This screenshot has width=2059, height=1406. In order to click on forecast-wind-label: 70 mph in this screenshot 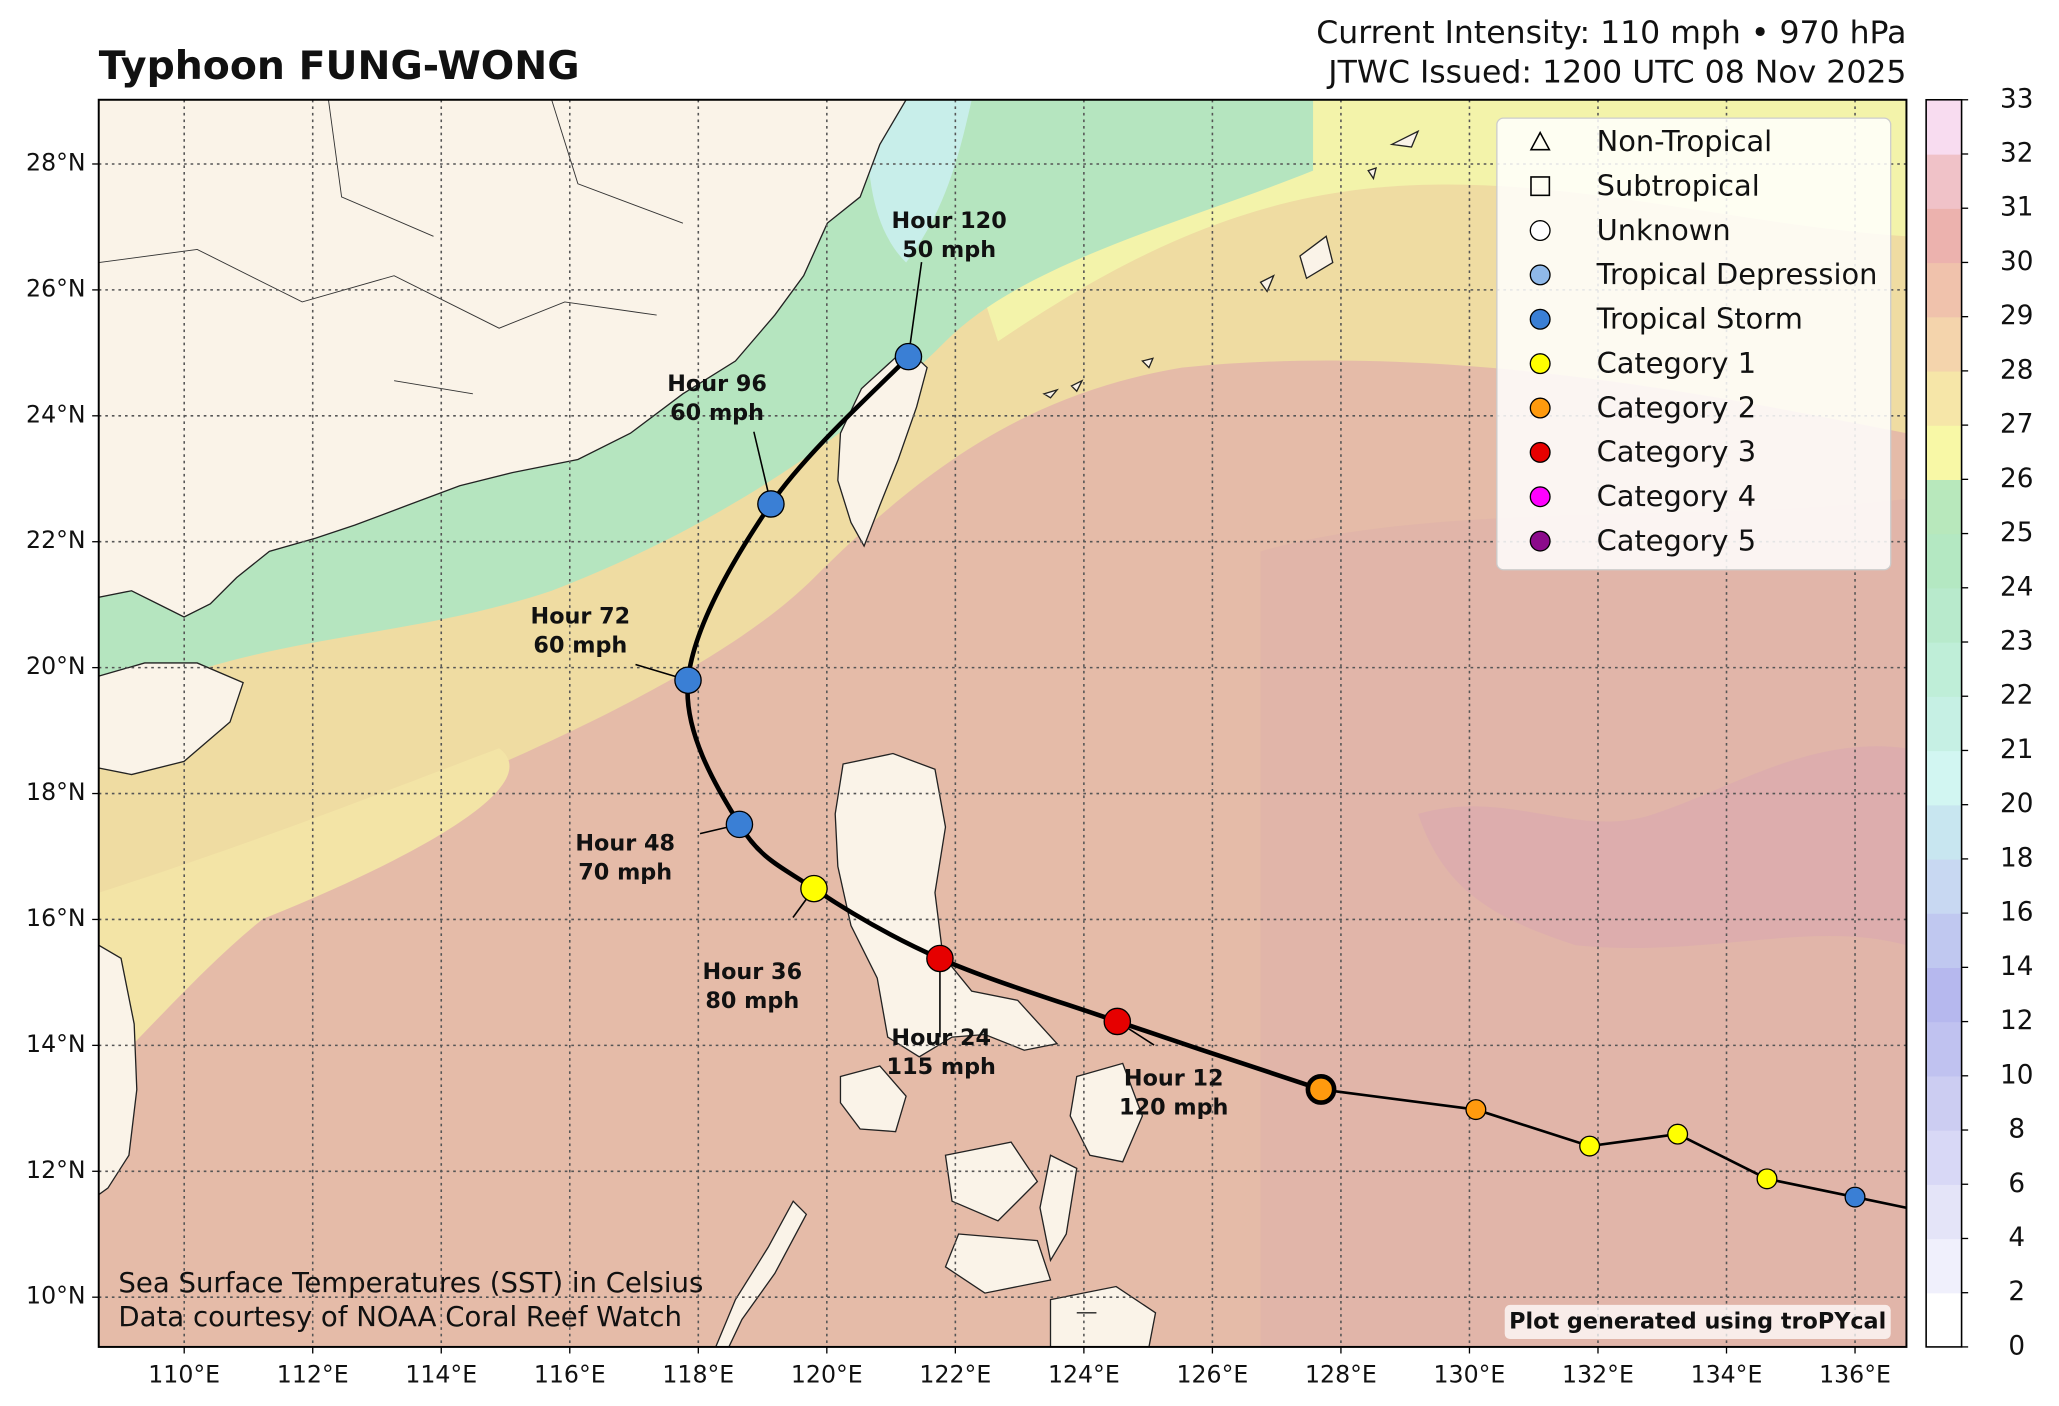, I will do `click(625, 872)`.